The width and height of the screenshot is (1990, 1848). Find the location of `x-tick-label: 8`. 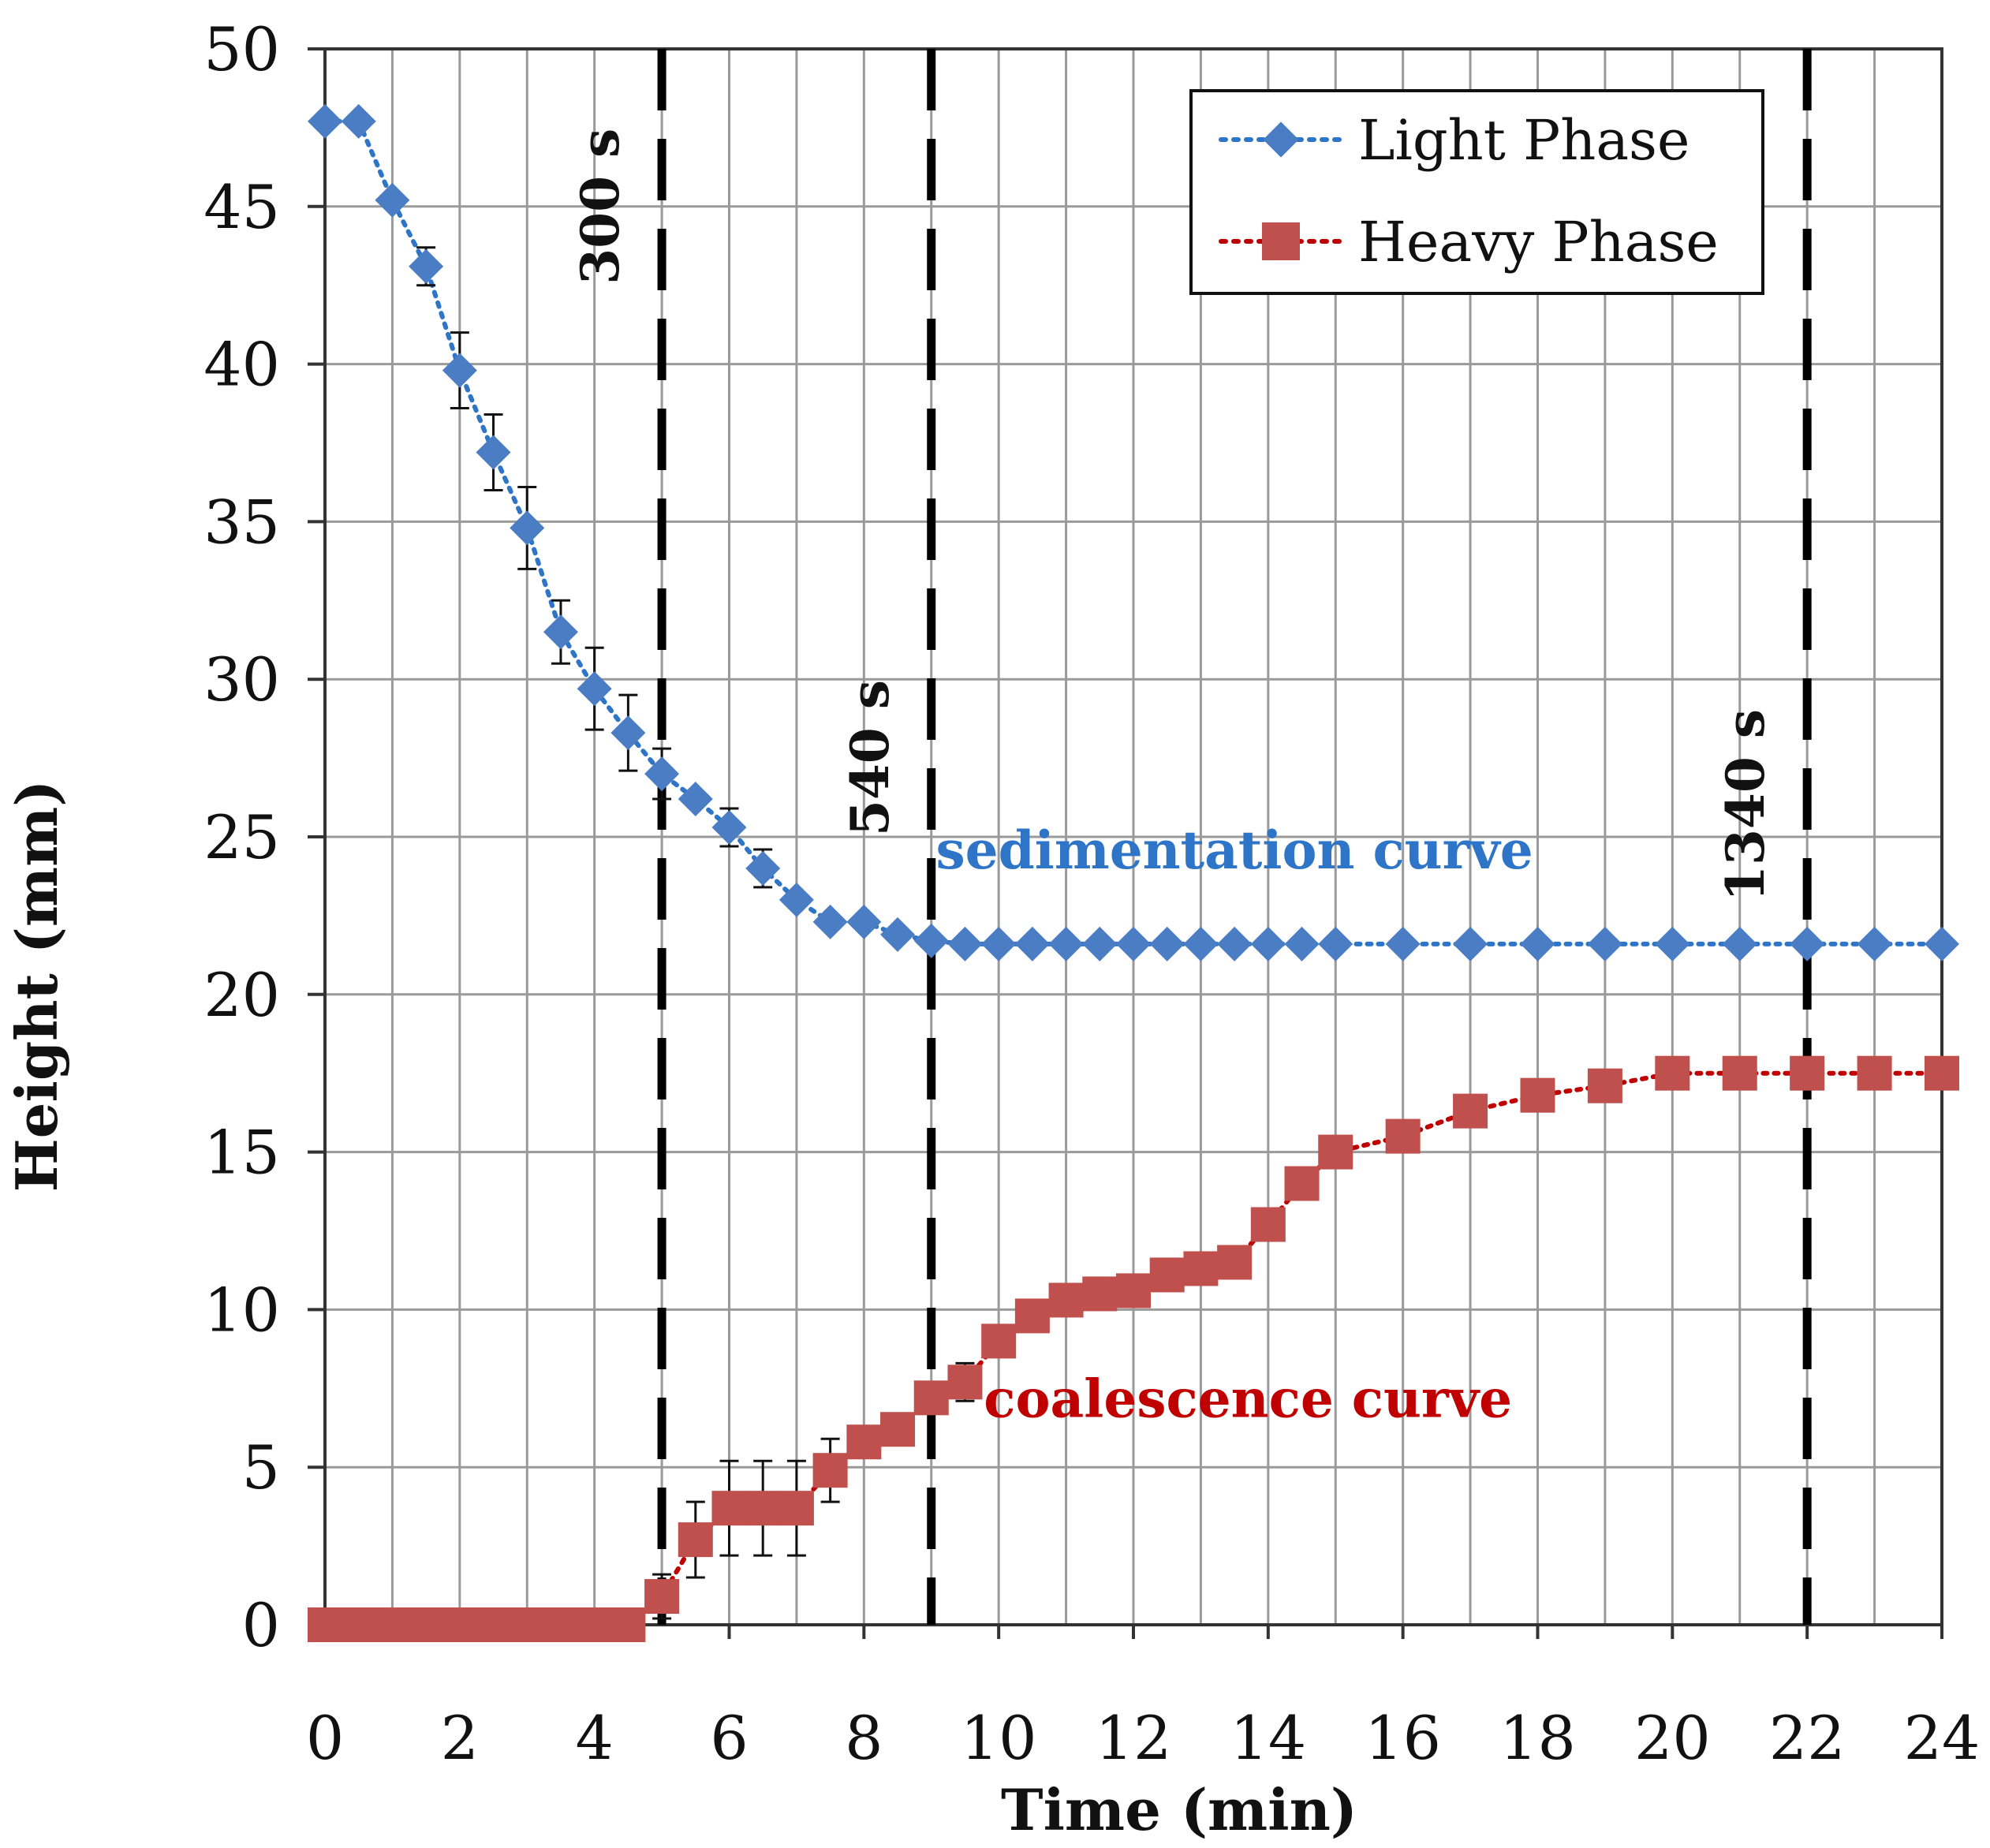

x-tick-label: 8 is located at coordinates (864, 1738).